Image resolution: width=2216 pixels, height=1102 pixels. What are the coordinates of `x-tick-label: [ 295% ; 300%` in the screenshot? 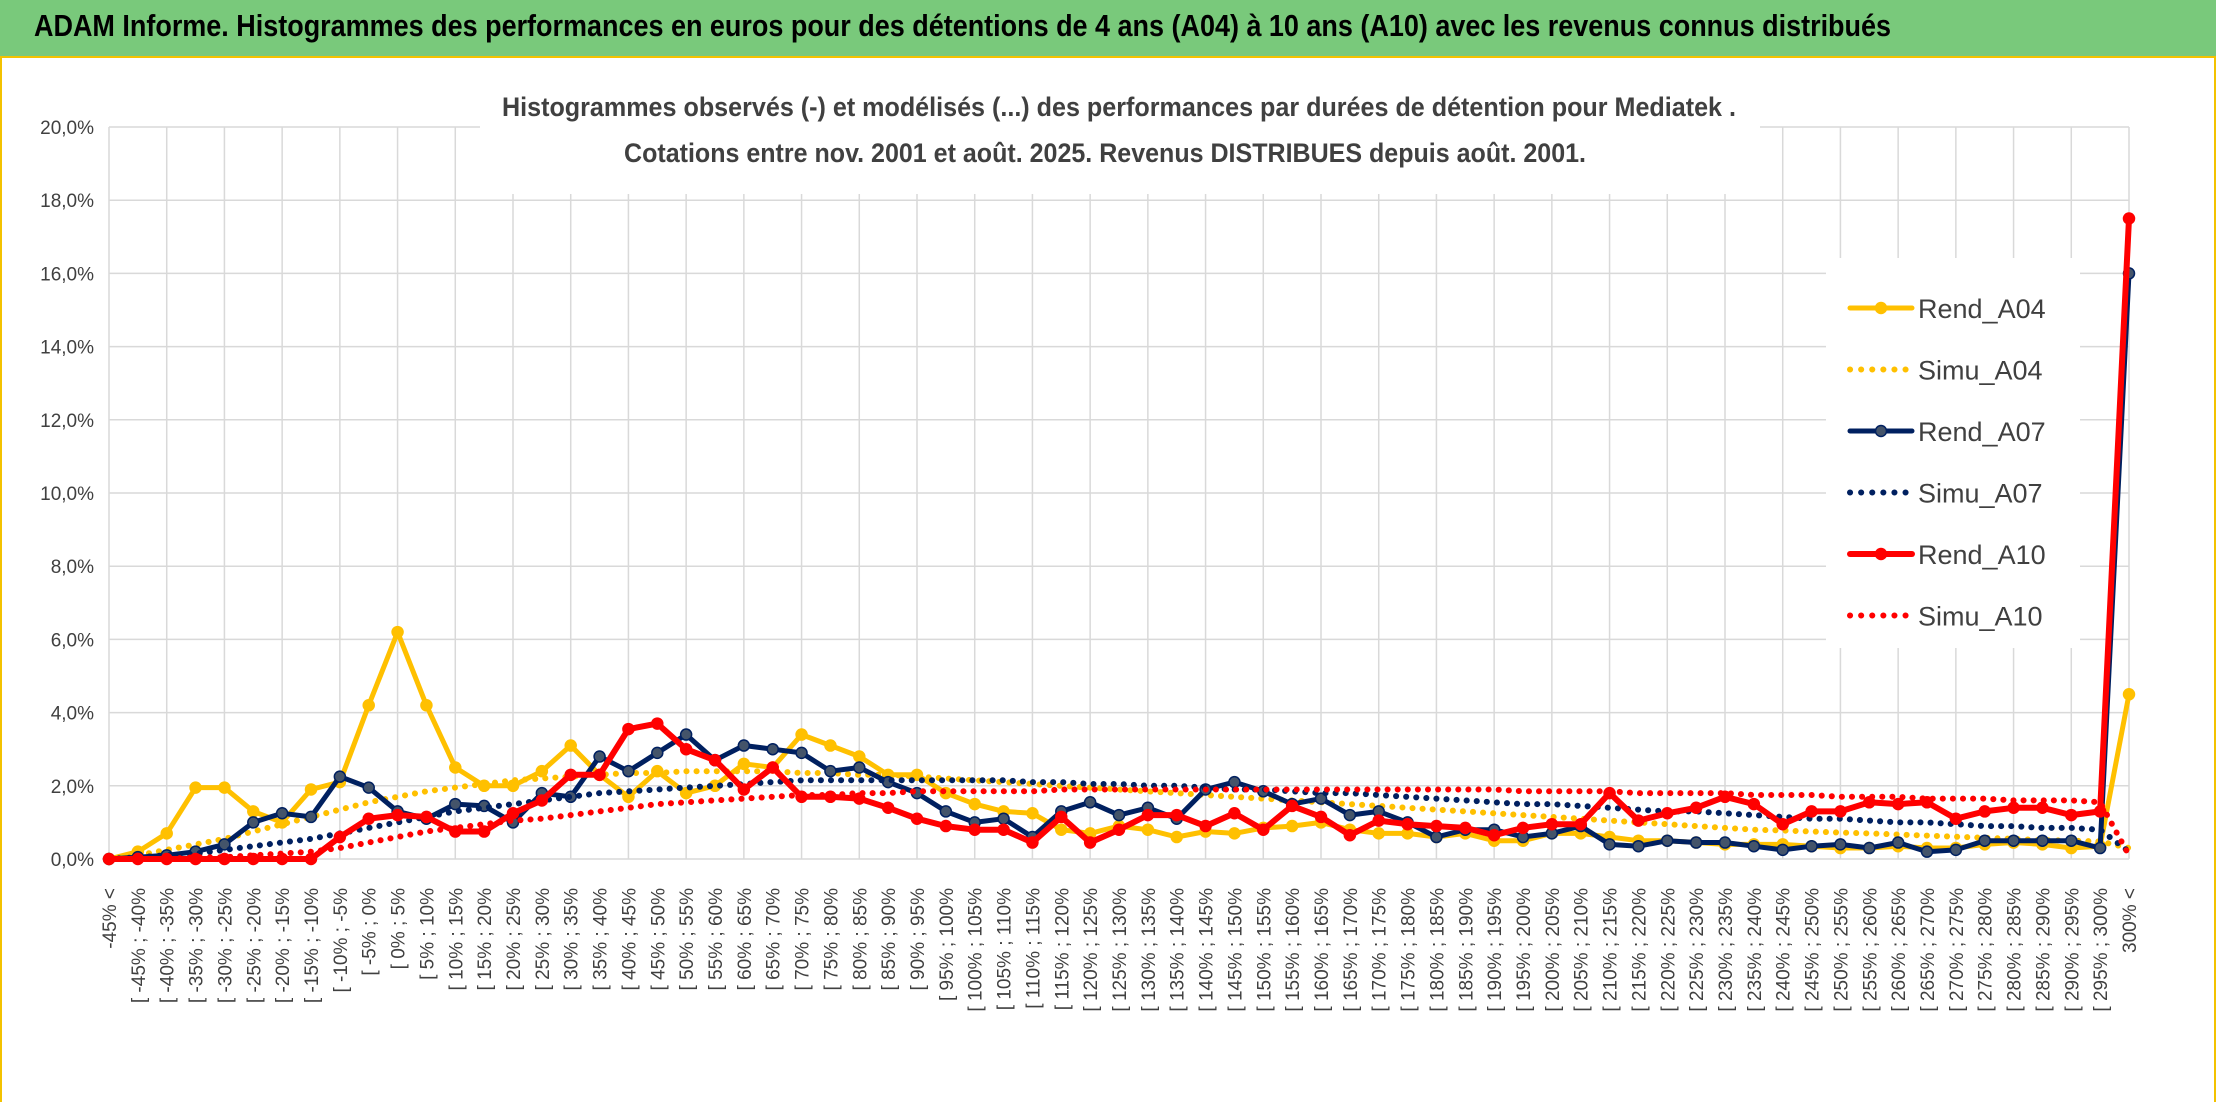 It's located at (2101, 950).